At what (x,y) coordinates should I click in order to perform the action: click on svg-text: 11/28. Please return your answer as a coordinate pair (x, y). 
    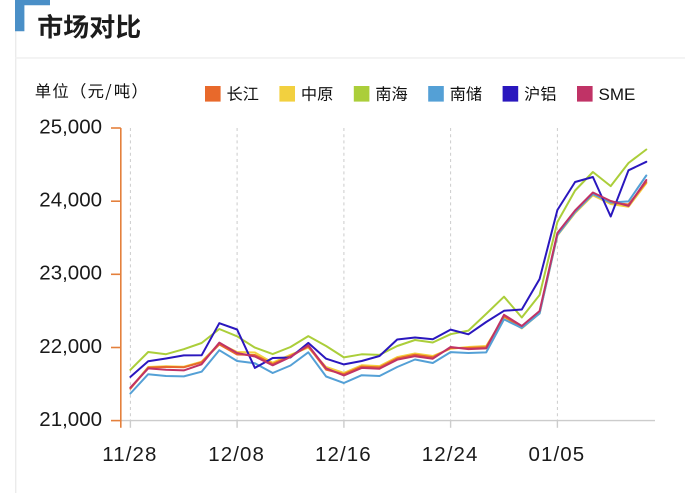
    Looking at the image, I should click on (129, 454).